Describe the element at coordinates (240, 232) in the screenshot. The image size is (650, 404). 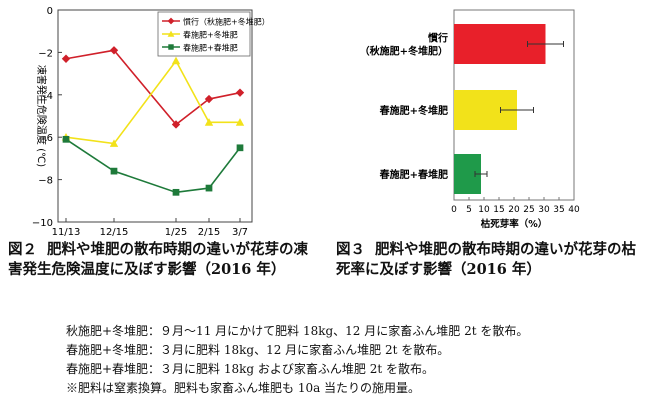
I see `x-tick-label: 3/7` at that location.